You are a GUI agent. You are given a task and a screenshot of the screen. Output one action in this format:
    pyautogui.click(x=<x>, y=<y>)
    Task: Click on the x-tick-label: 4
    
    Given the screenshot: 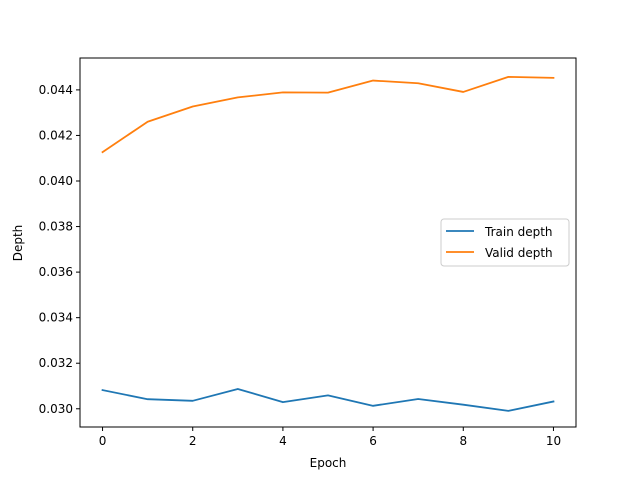 What is the action you would take?
    pyautogui.click(x=283, y=441)
    